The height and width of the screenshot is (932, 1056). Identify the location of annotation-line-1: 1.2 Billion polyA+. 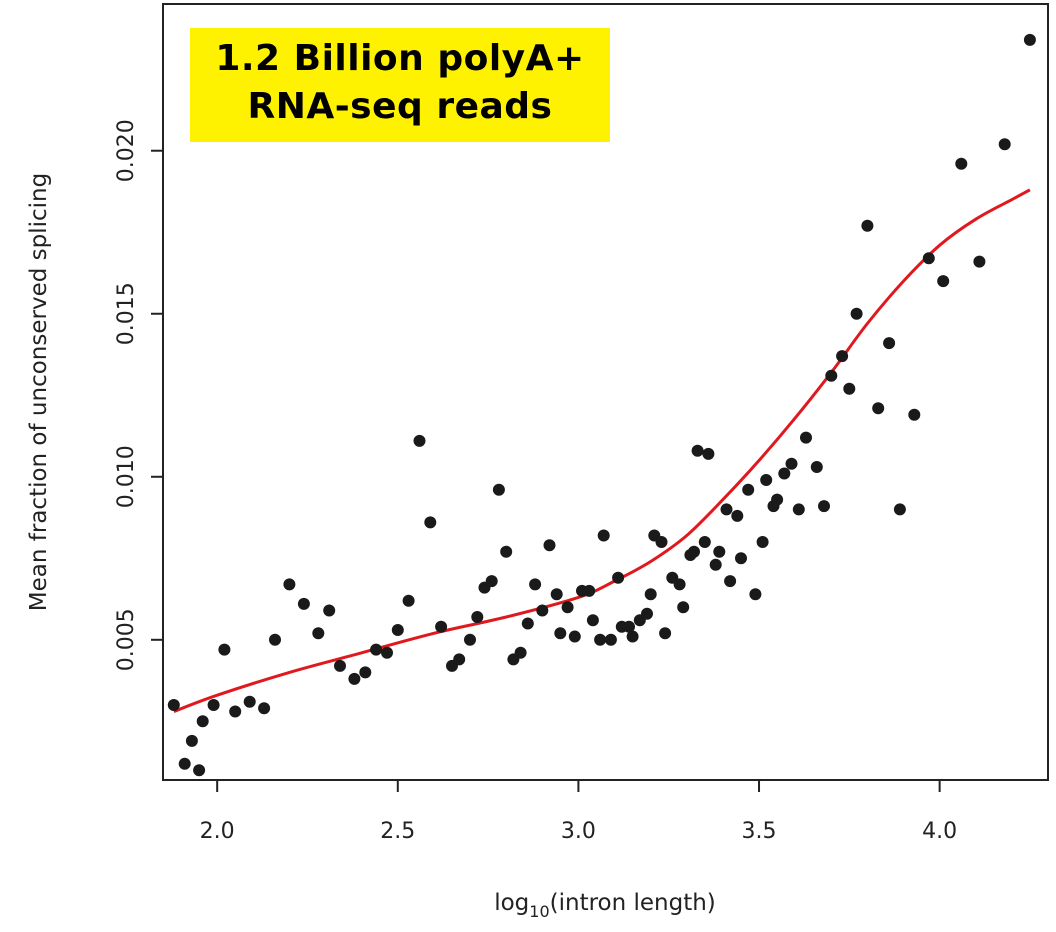
(400, 58).